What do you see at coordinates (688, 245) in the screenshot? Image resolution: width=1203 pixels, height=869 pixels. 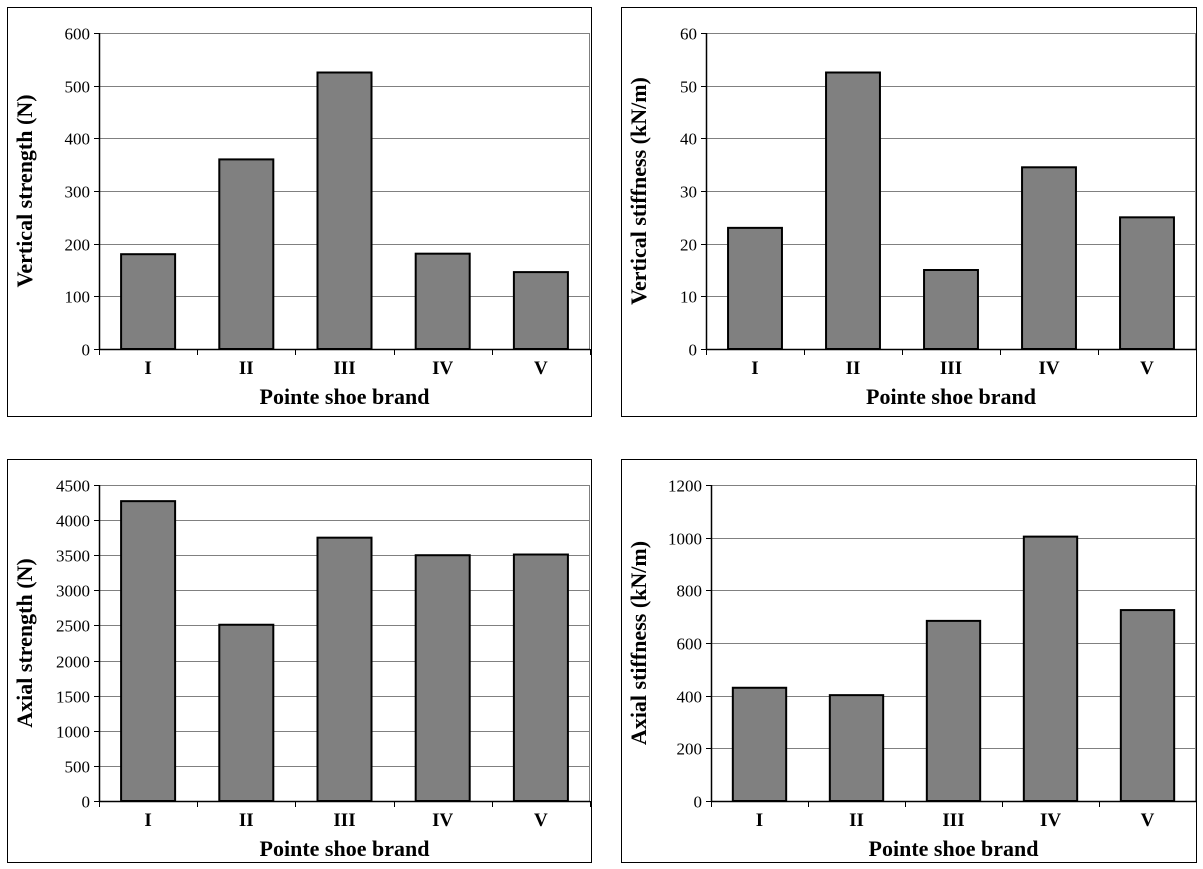 I see `y-tick-label: 20` at bounding box center [688, 245].